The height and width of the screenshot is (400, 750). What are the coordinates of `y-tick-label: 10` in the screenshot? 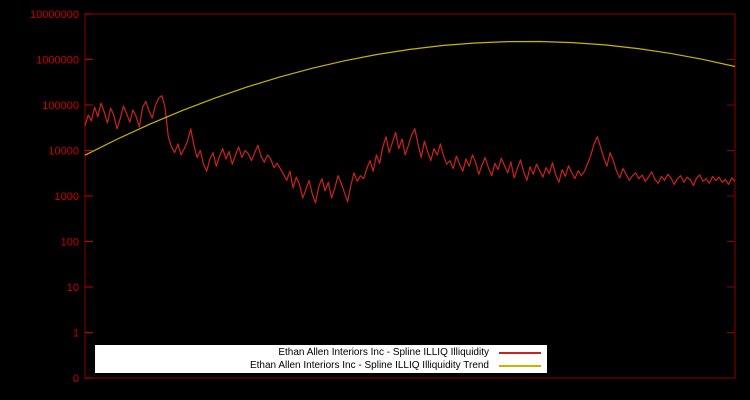 It's located at (73, 288).